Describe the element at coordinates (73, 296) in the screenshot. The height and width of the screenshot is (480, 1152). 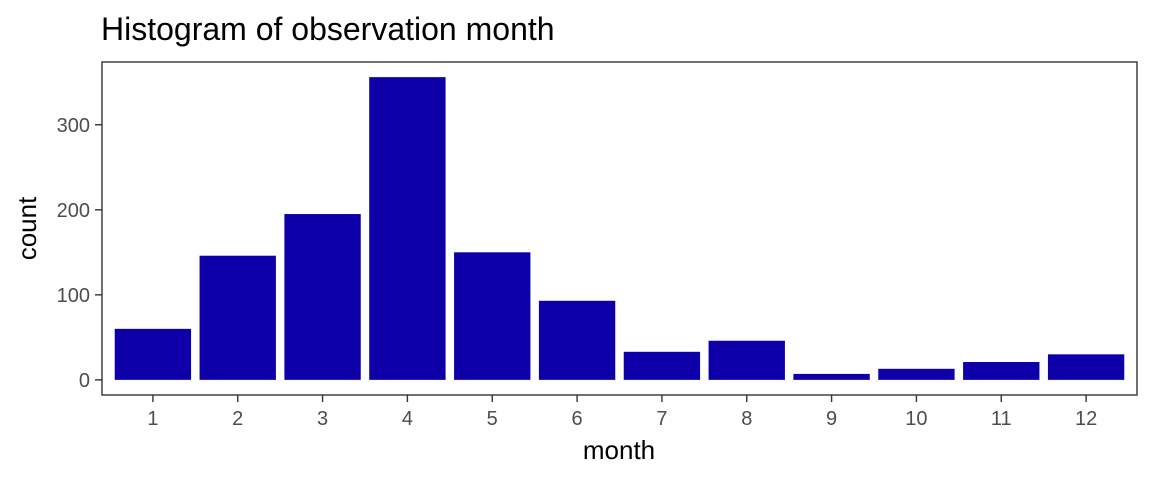
I see `y-tick-label: 100` at that location.